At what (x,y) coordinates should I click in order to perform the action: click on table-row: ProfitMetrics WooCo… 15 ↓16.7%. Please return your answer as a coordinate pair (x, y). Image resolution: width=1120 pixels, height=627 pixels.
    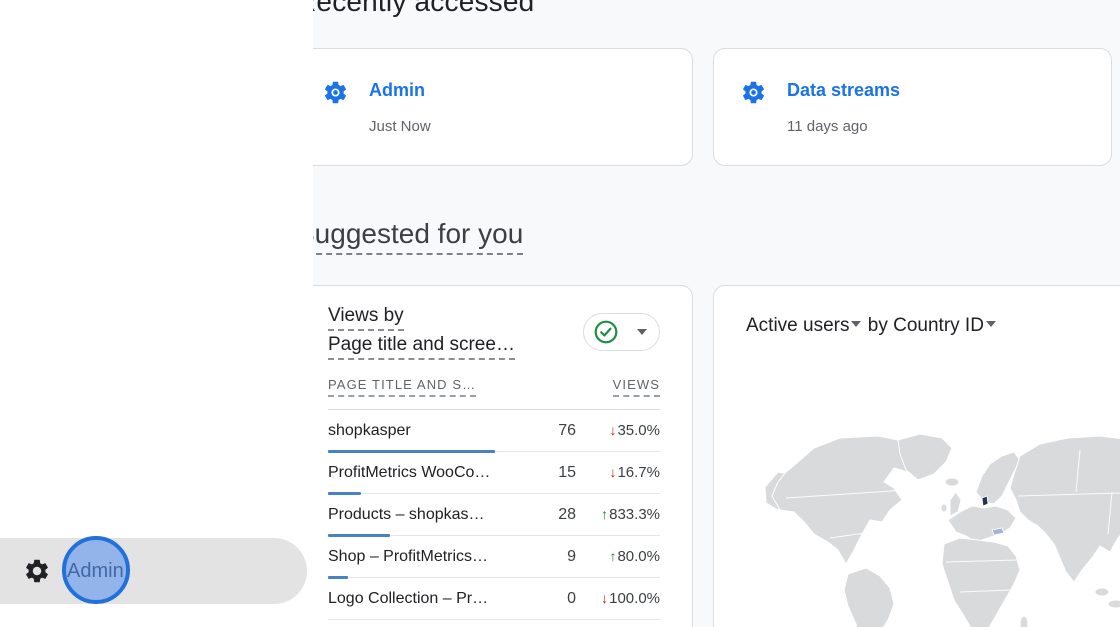
    Looking at the image, I should click on (494, 473).